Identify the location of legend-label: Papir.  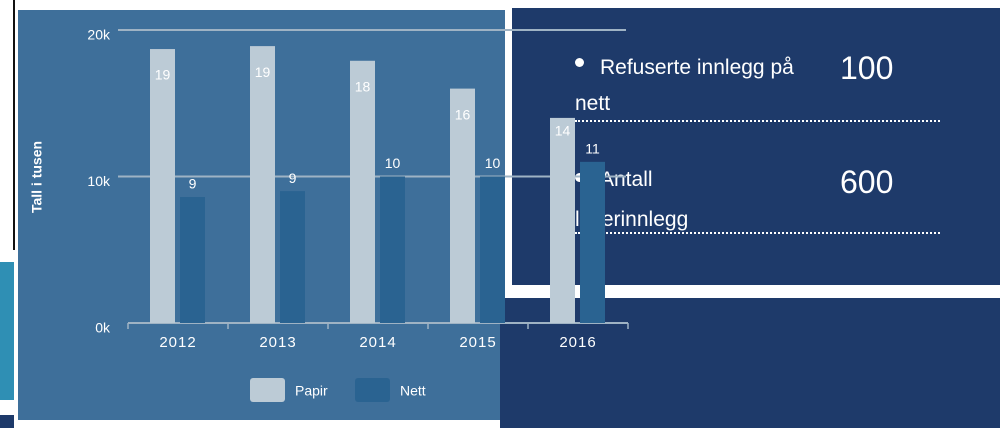
(311, 391).